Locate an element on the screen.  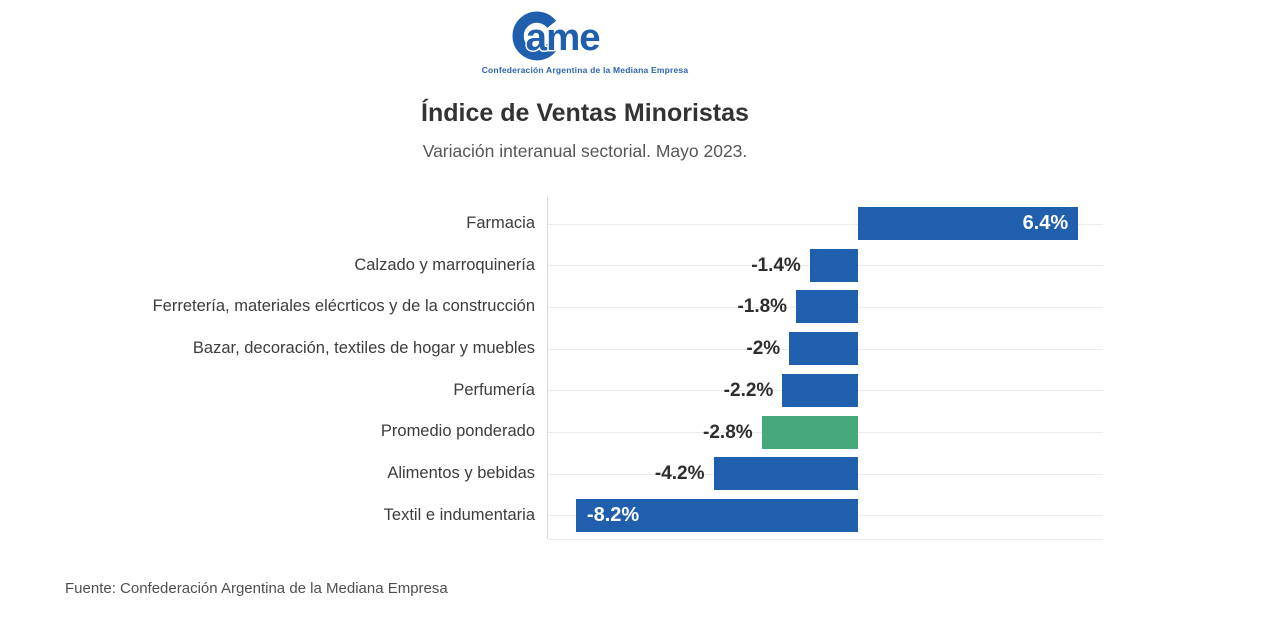
value-label: -1.8% is located at coordinates (762, 307).